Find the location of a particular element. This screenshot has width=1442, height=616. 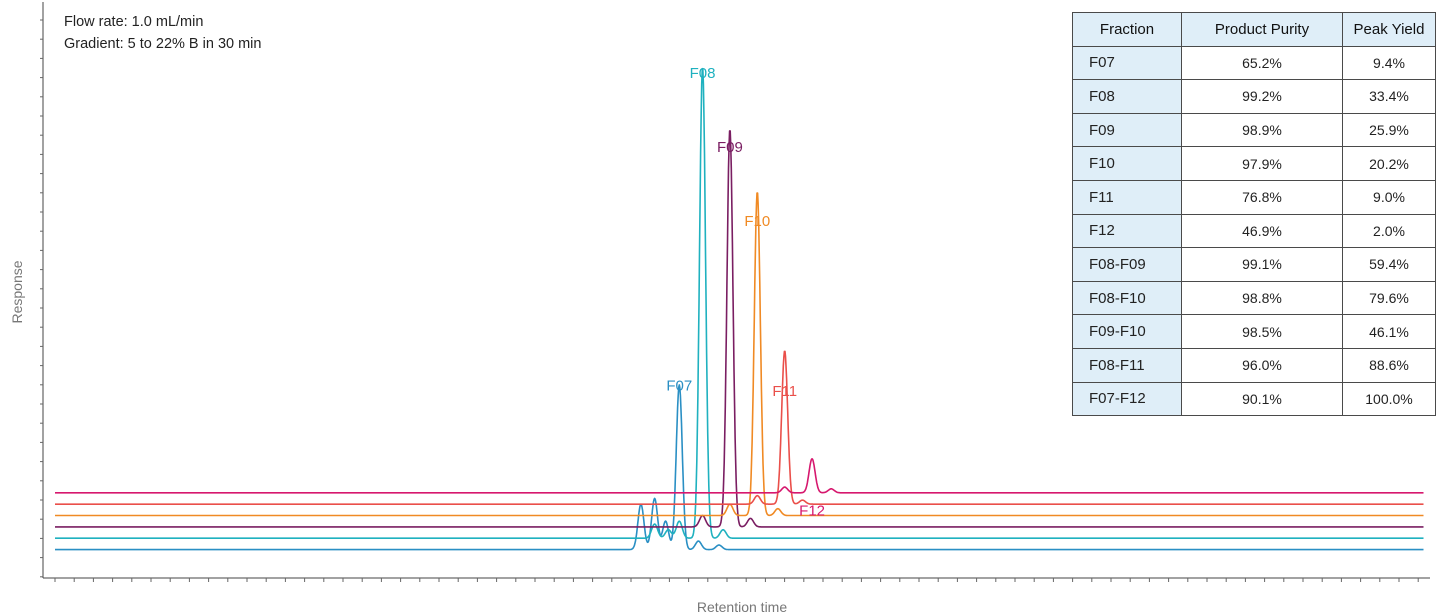

table-row: F08-F10 98.8% 79.6% is located at coordinates (1254, 298).